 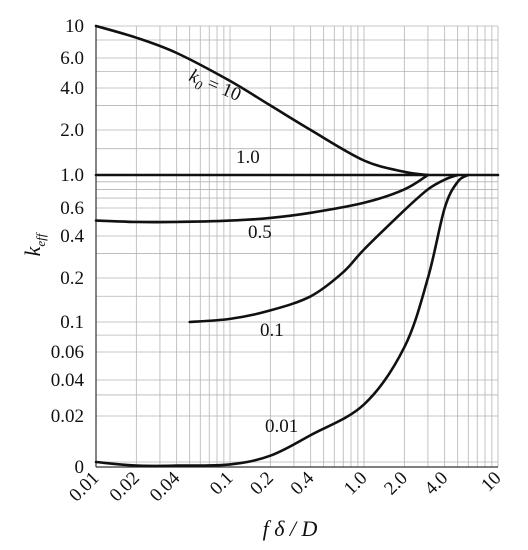 I want to click on x-tick-label: 2.0, so click(x=396, y=484).